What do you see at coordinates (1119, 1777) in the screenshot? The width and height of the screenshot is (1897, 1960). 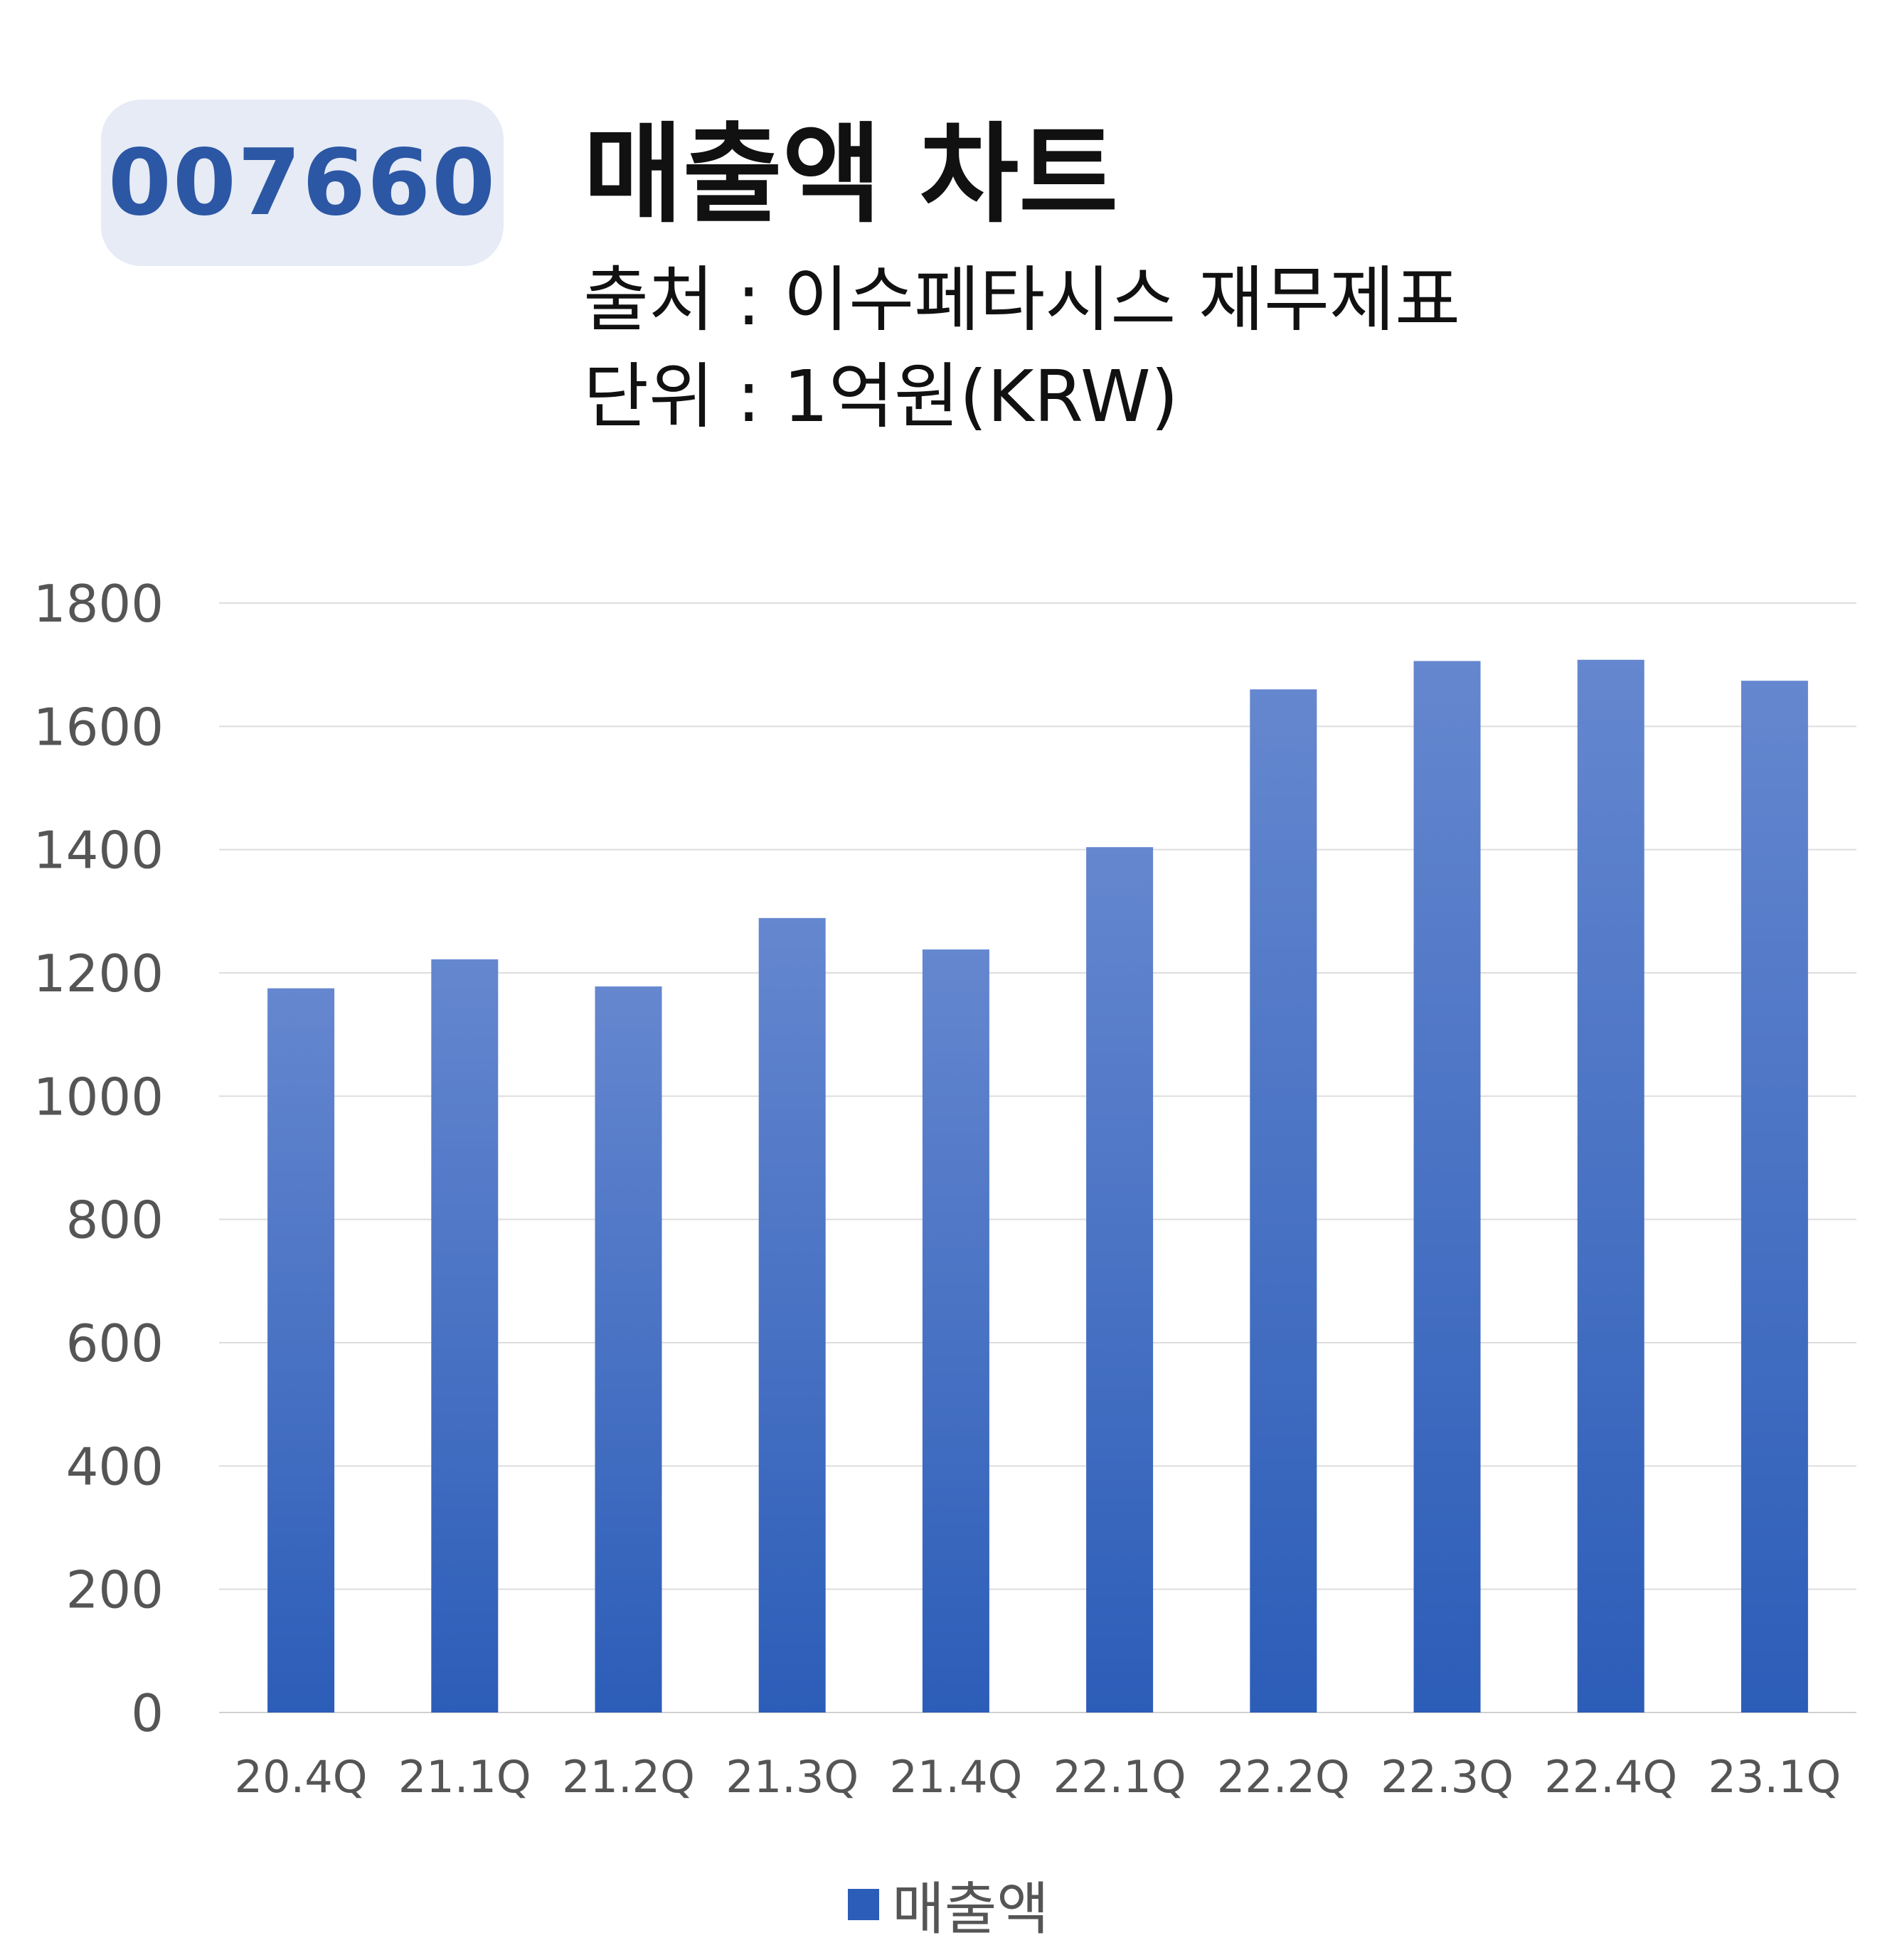 I see `x-tick-label: 22.1Q` at bounding box center [1119, 1777].